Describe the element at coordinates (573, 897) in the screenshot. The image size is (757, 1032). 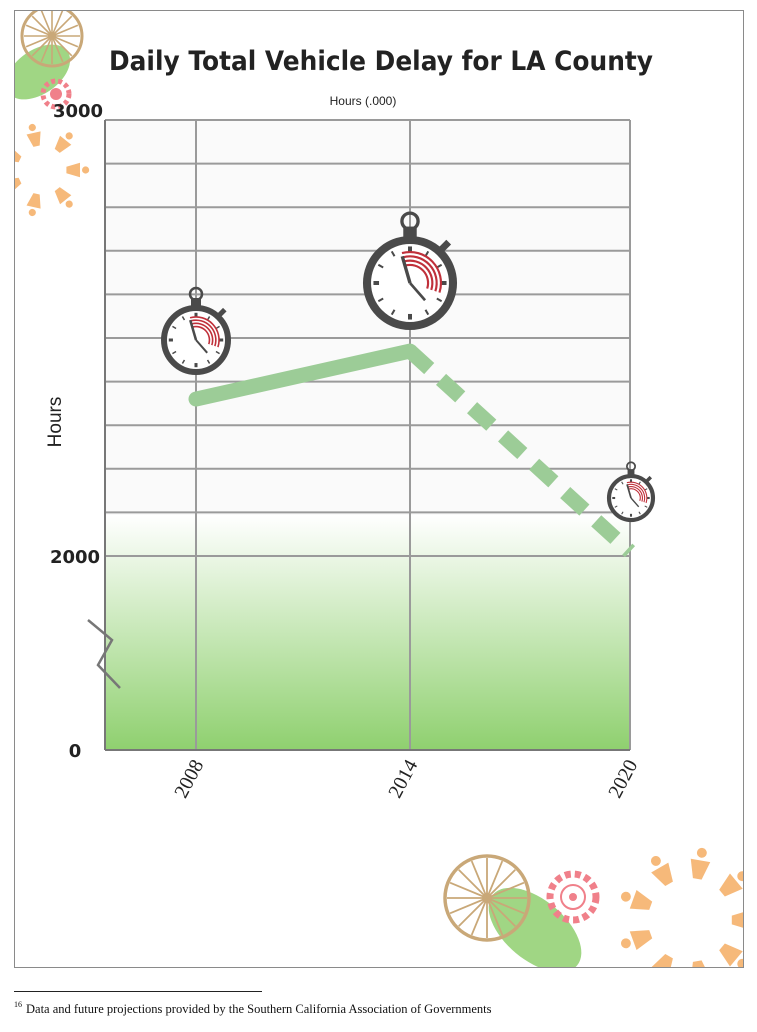
I see `gear-icon` at that location.